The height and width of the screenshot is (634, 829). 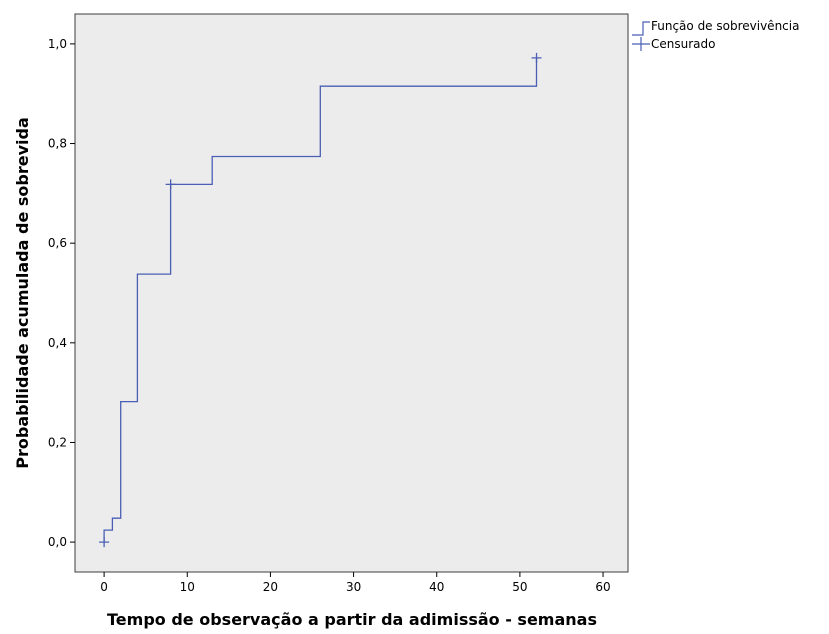 What do you see at coordinates (436, 587) in the screenshot?
I see `x-tick-label: 40` at bounding box center [436, 587].